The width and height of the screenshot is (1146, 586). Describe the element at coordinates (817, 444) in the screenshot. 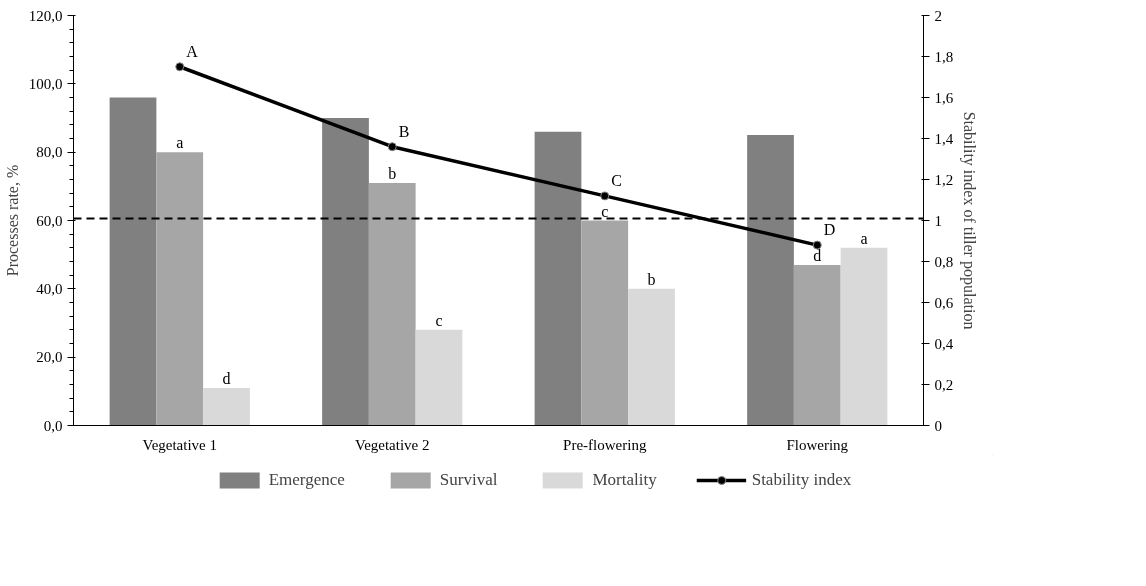

I see `x-tick-label: Flowering` at that location.